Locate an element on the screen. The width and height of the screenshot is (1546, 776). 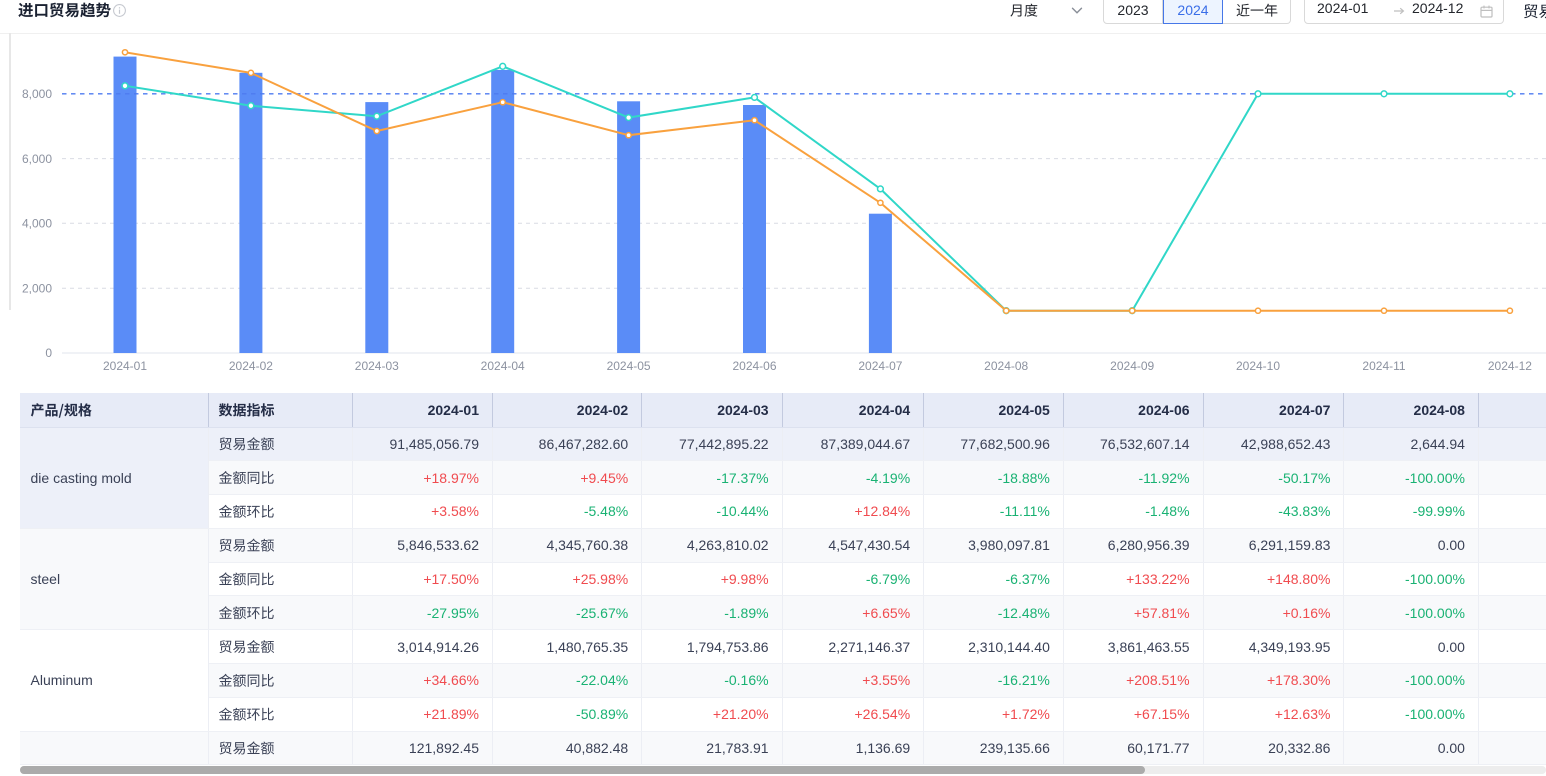
svg-text: 2024-04 is located at coordinates (503, 366).